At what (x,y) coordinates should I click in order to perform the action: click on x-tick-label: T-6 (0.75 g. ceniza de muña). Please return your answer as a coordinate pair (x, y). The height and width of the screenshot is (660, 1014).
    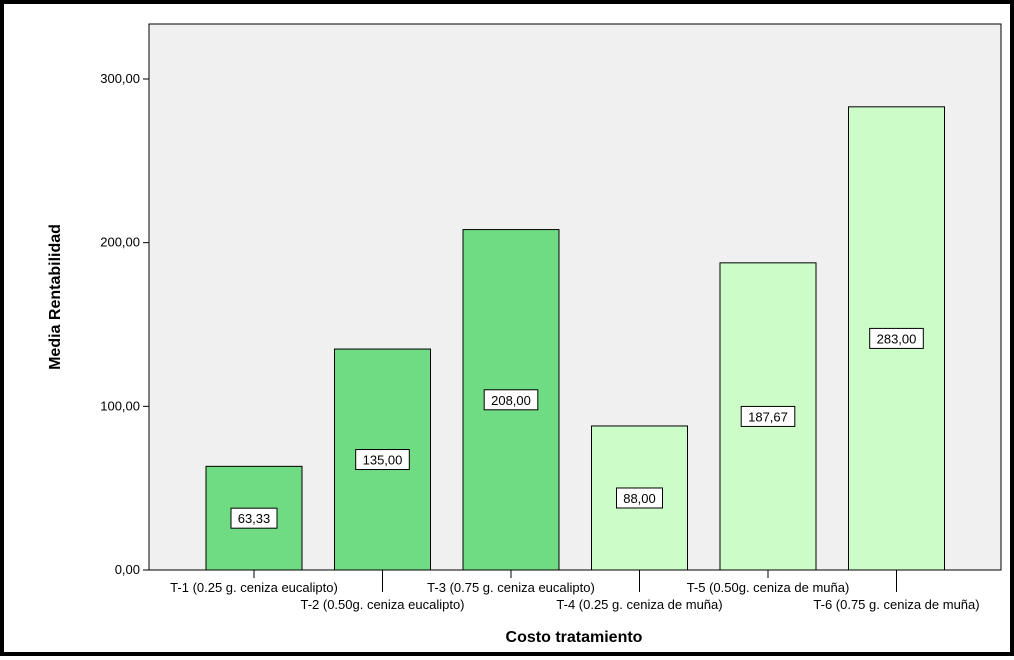
    Looking at the image, I should click on (896, 604).